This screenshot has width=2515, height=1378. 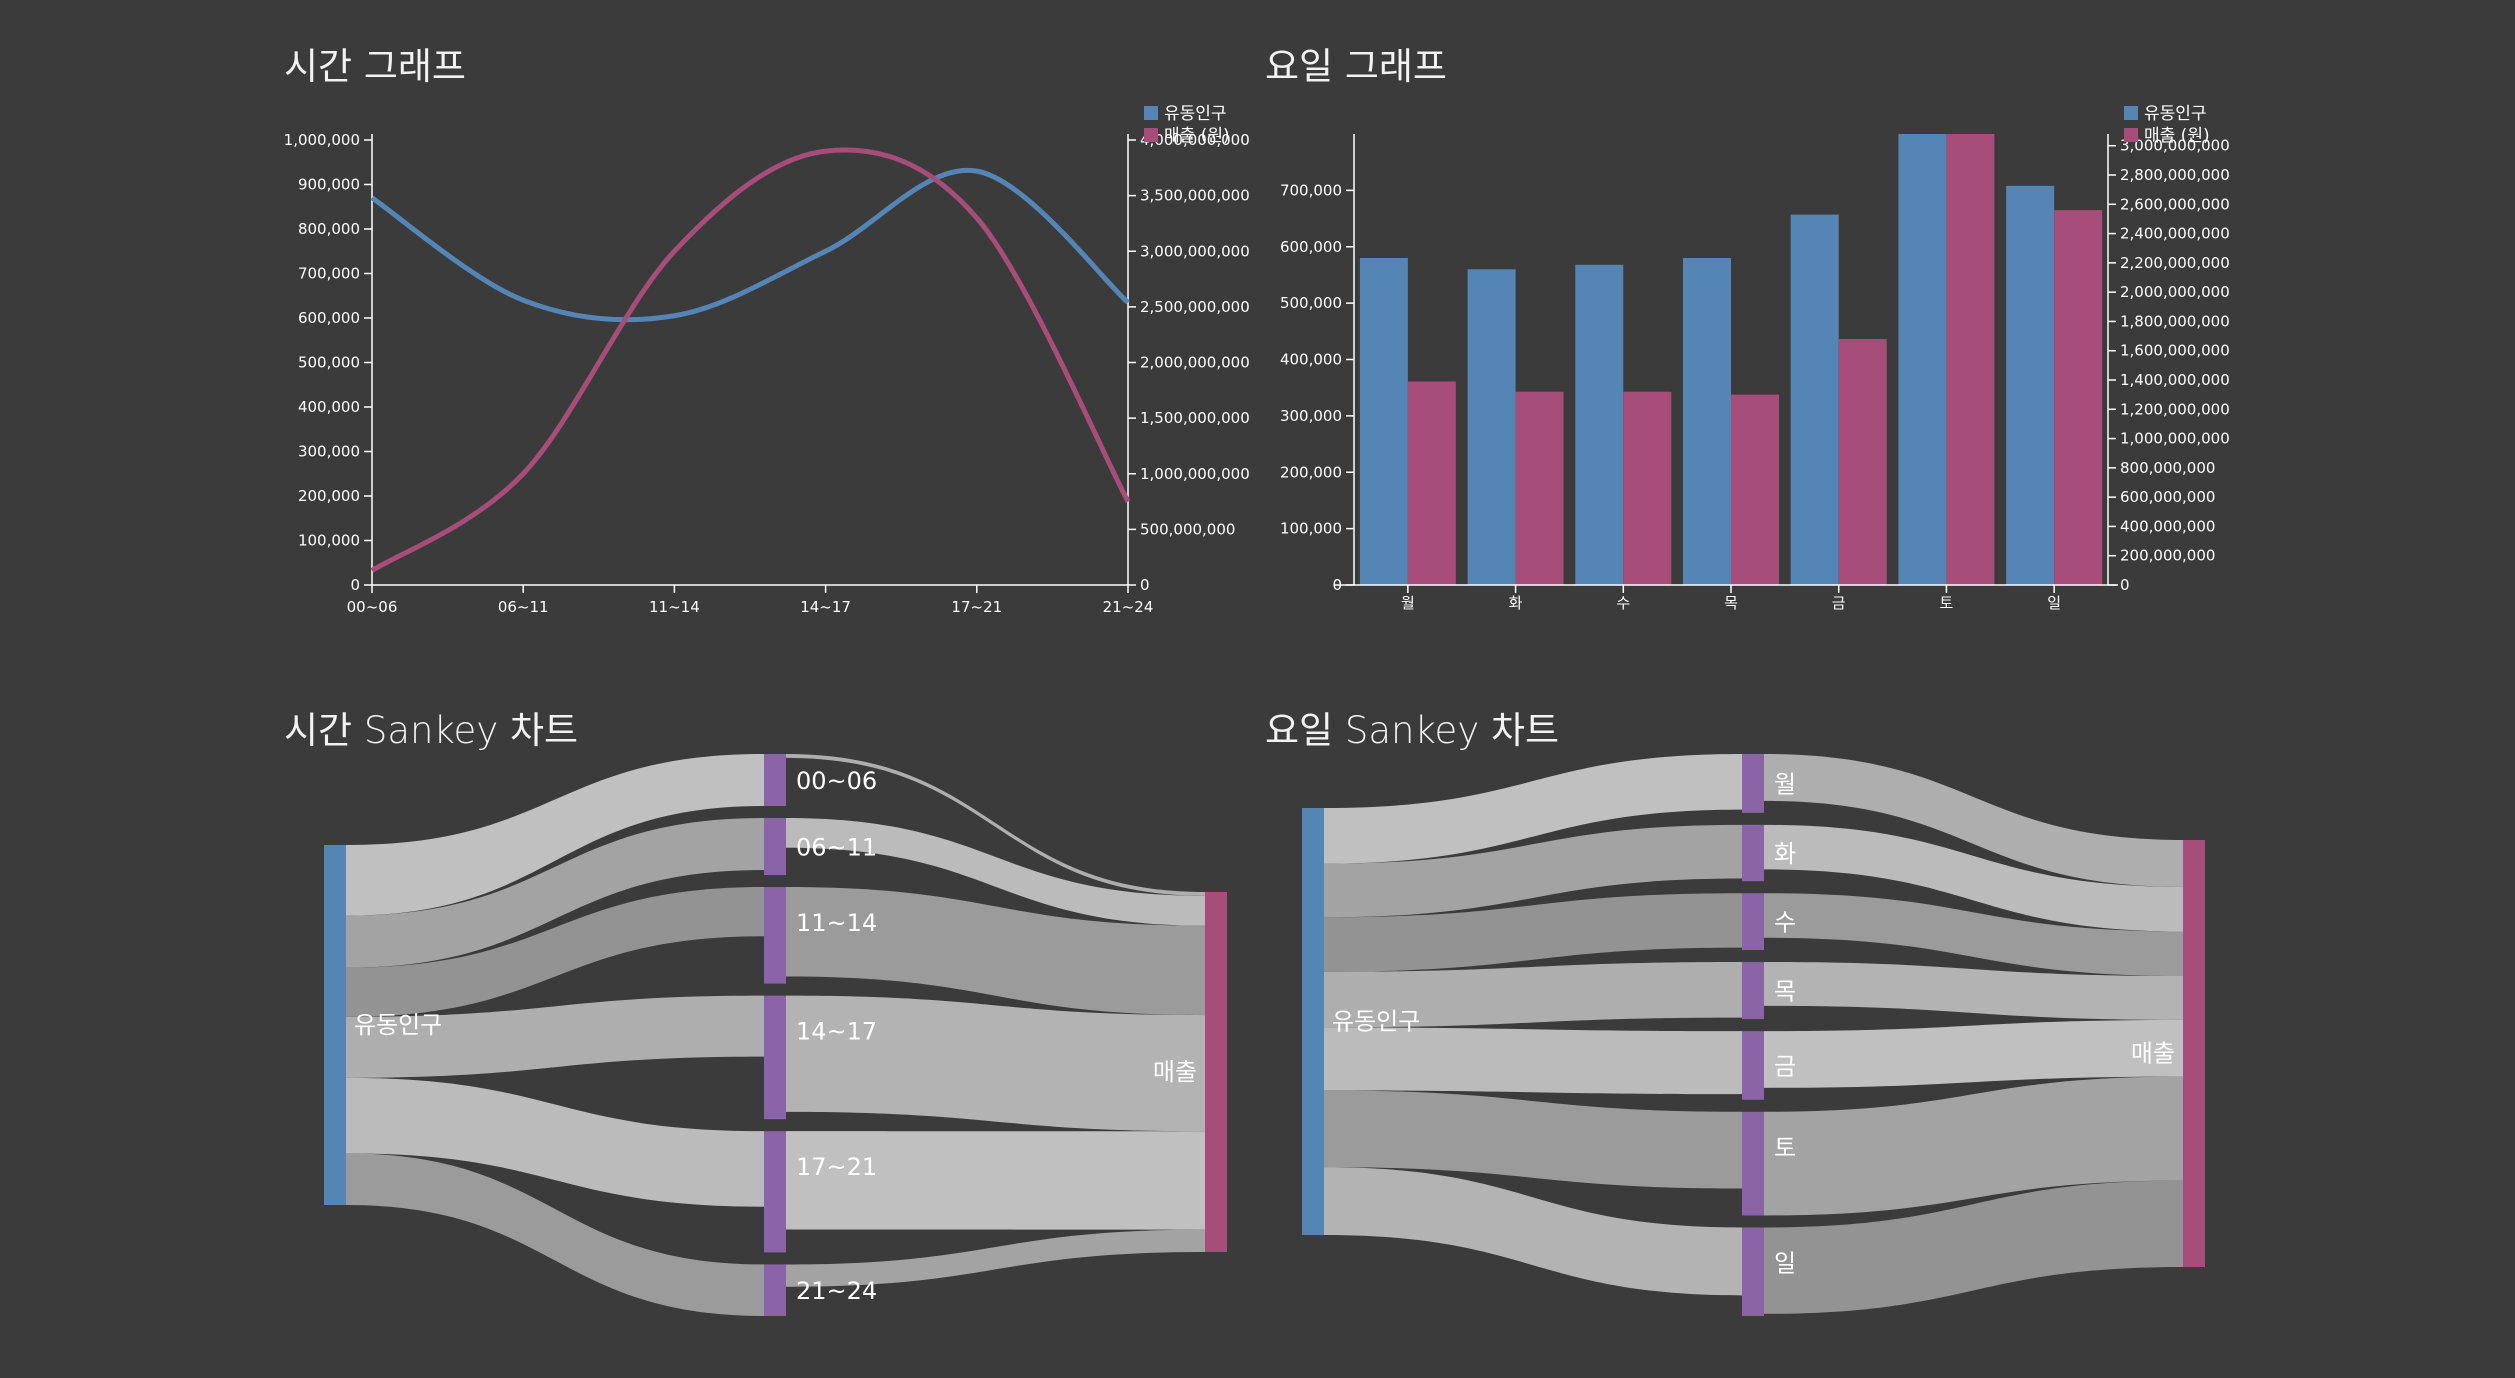 What do you see at coordinates (836, 1167) in the screenshot?
I see `sankey-node-label: 17~21` at bounding box center [836, 1167].